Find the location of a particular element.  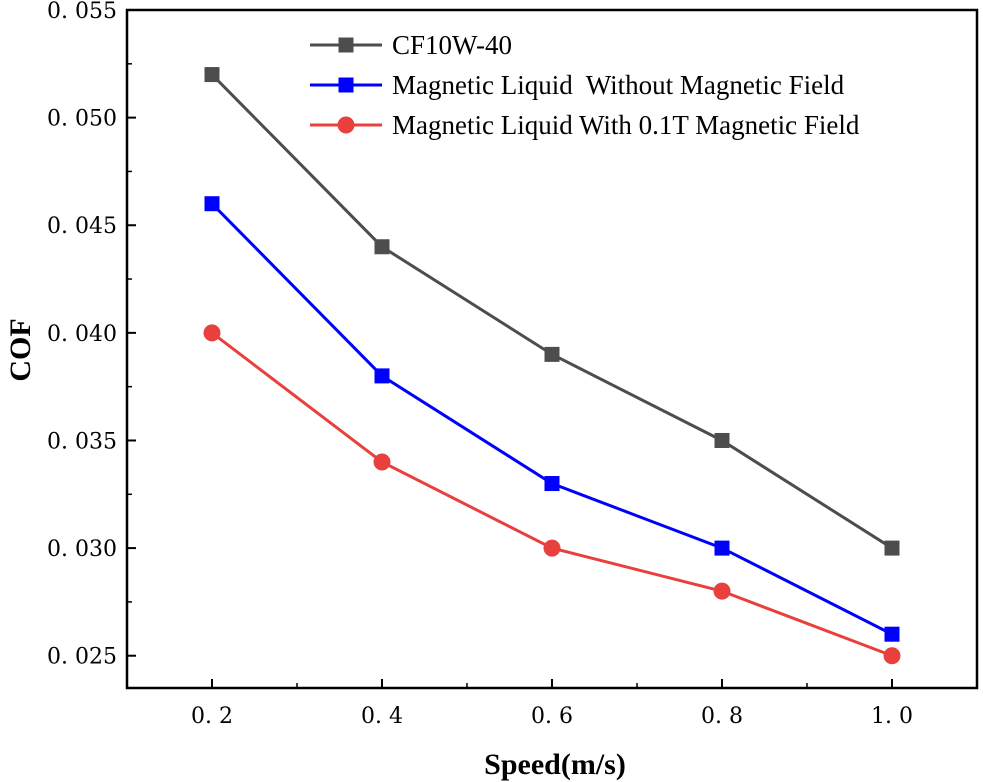

y-tick-label: 0. 035 is located at coordinates (82, 441).